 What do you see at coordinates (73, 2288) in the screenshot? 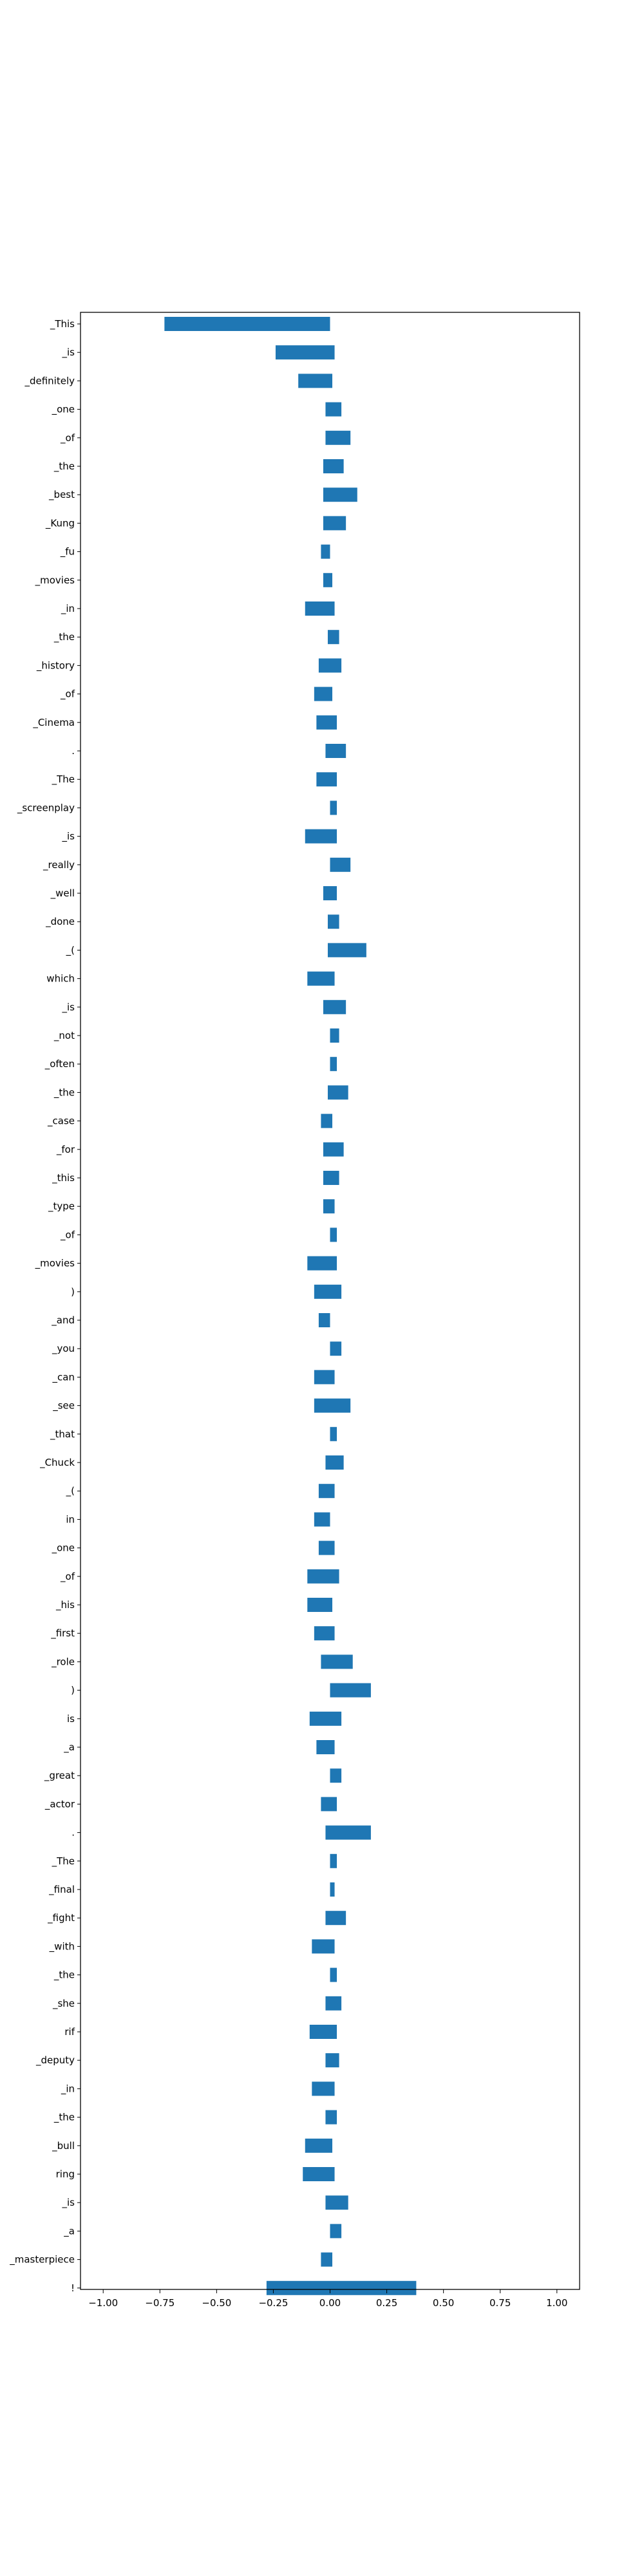
I see `y-tick-label: !` at bounding box center [73, 2288].